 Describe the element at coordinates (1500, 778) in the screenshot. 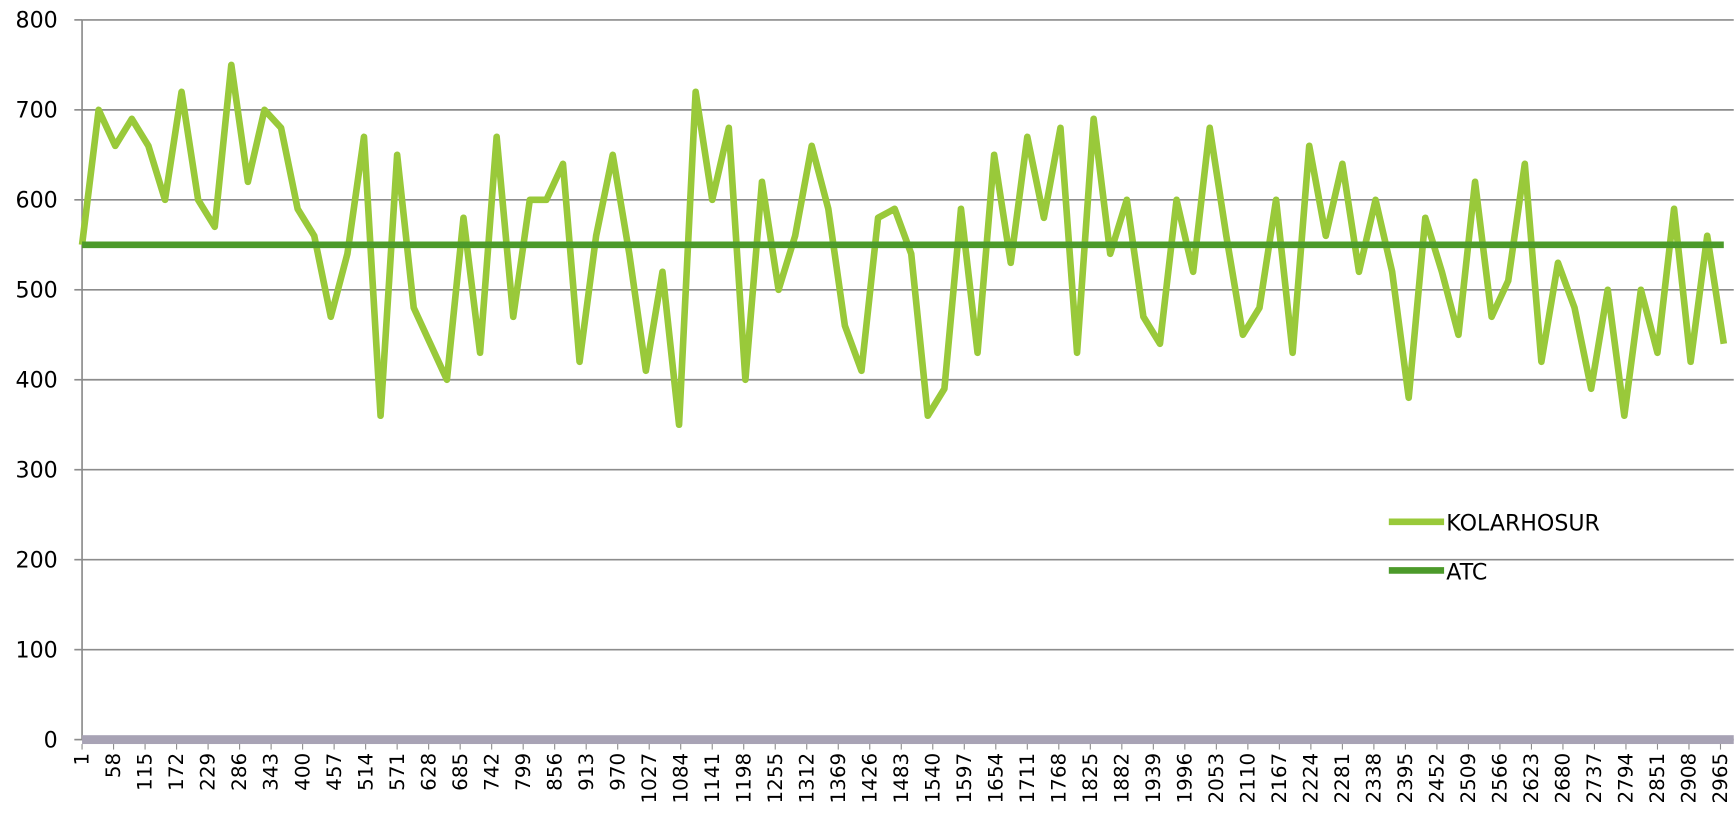

I see `x-tick-label: 2566` at that location.